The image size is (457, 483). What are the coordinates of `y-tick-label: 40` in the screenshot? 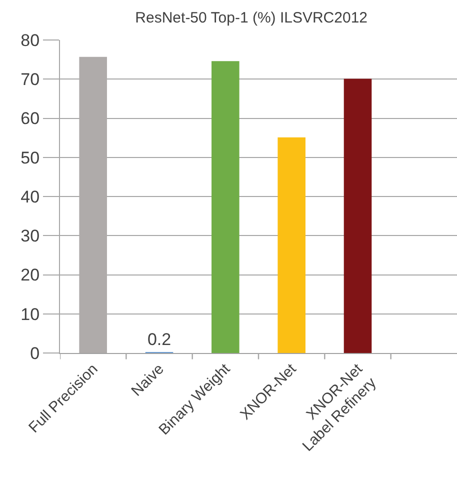 It's located at (30, 196).